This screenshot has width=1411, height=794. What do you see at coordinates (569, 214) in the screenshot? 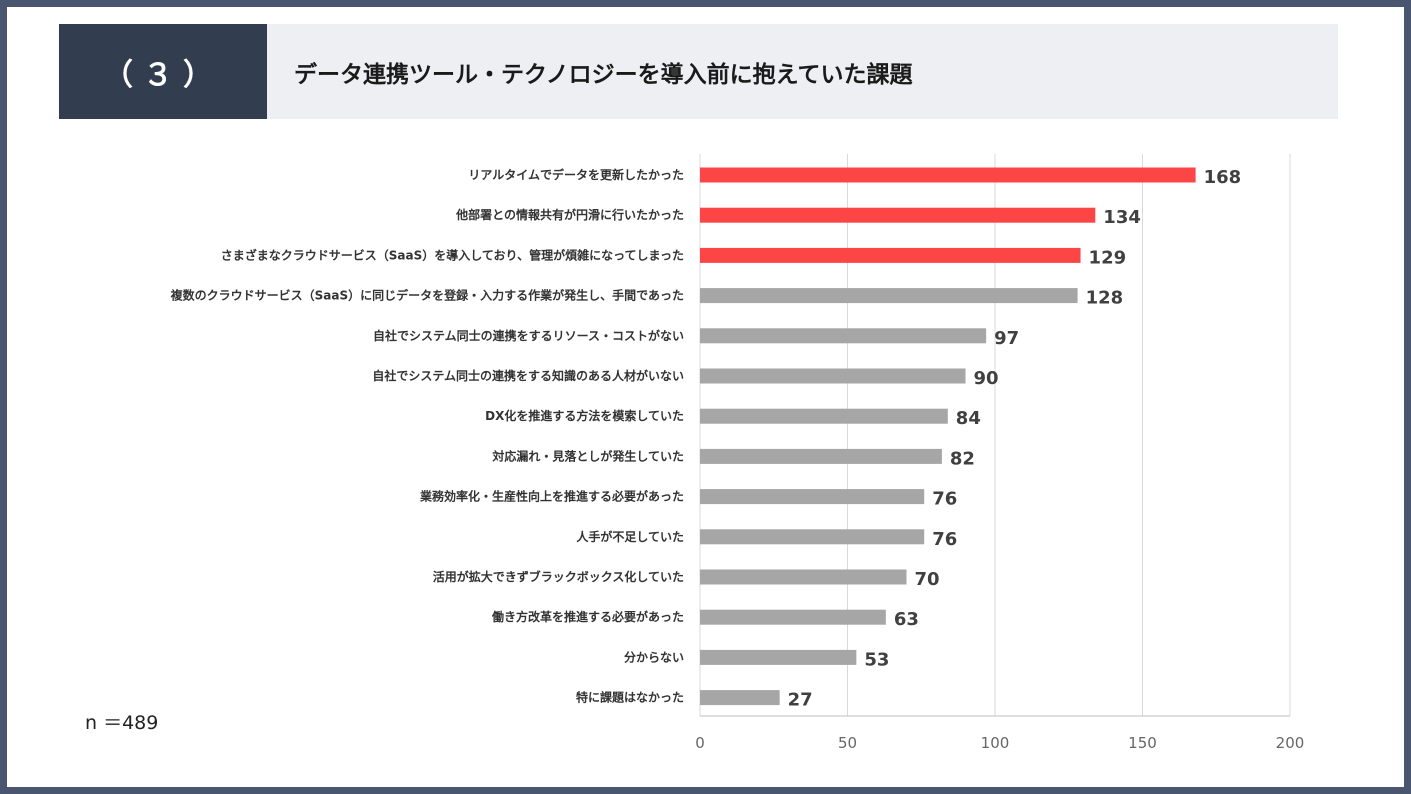
I see `category-label-2: 他部署との情報共有が円滑に行いたかった` at bounding box center [569, 214].